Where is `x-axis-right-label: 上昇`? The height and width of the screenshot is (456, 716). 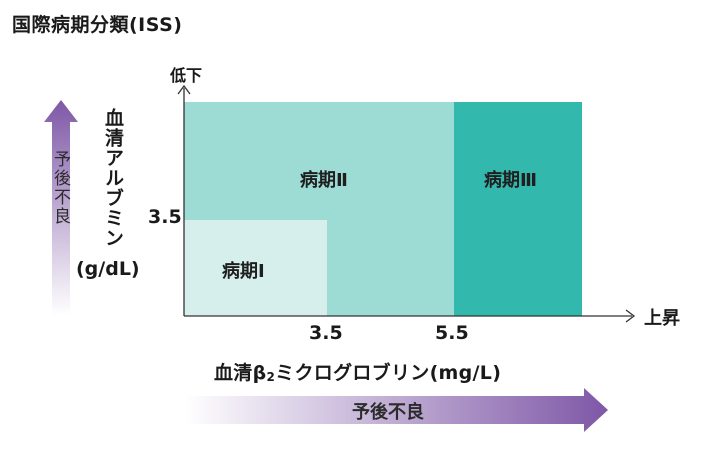 x-axis-right-label: 上昇 is located at coordinates (662, 318).